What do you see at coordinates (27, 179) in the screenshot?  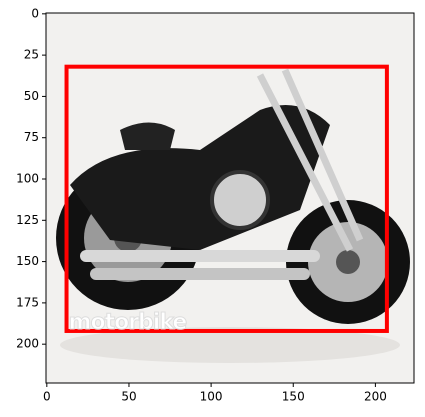 I see `y-tick-label: 100` at bounding box center [27, 179].